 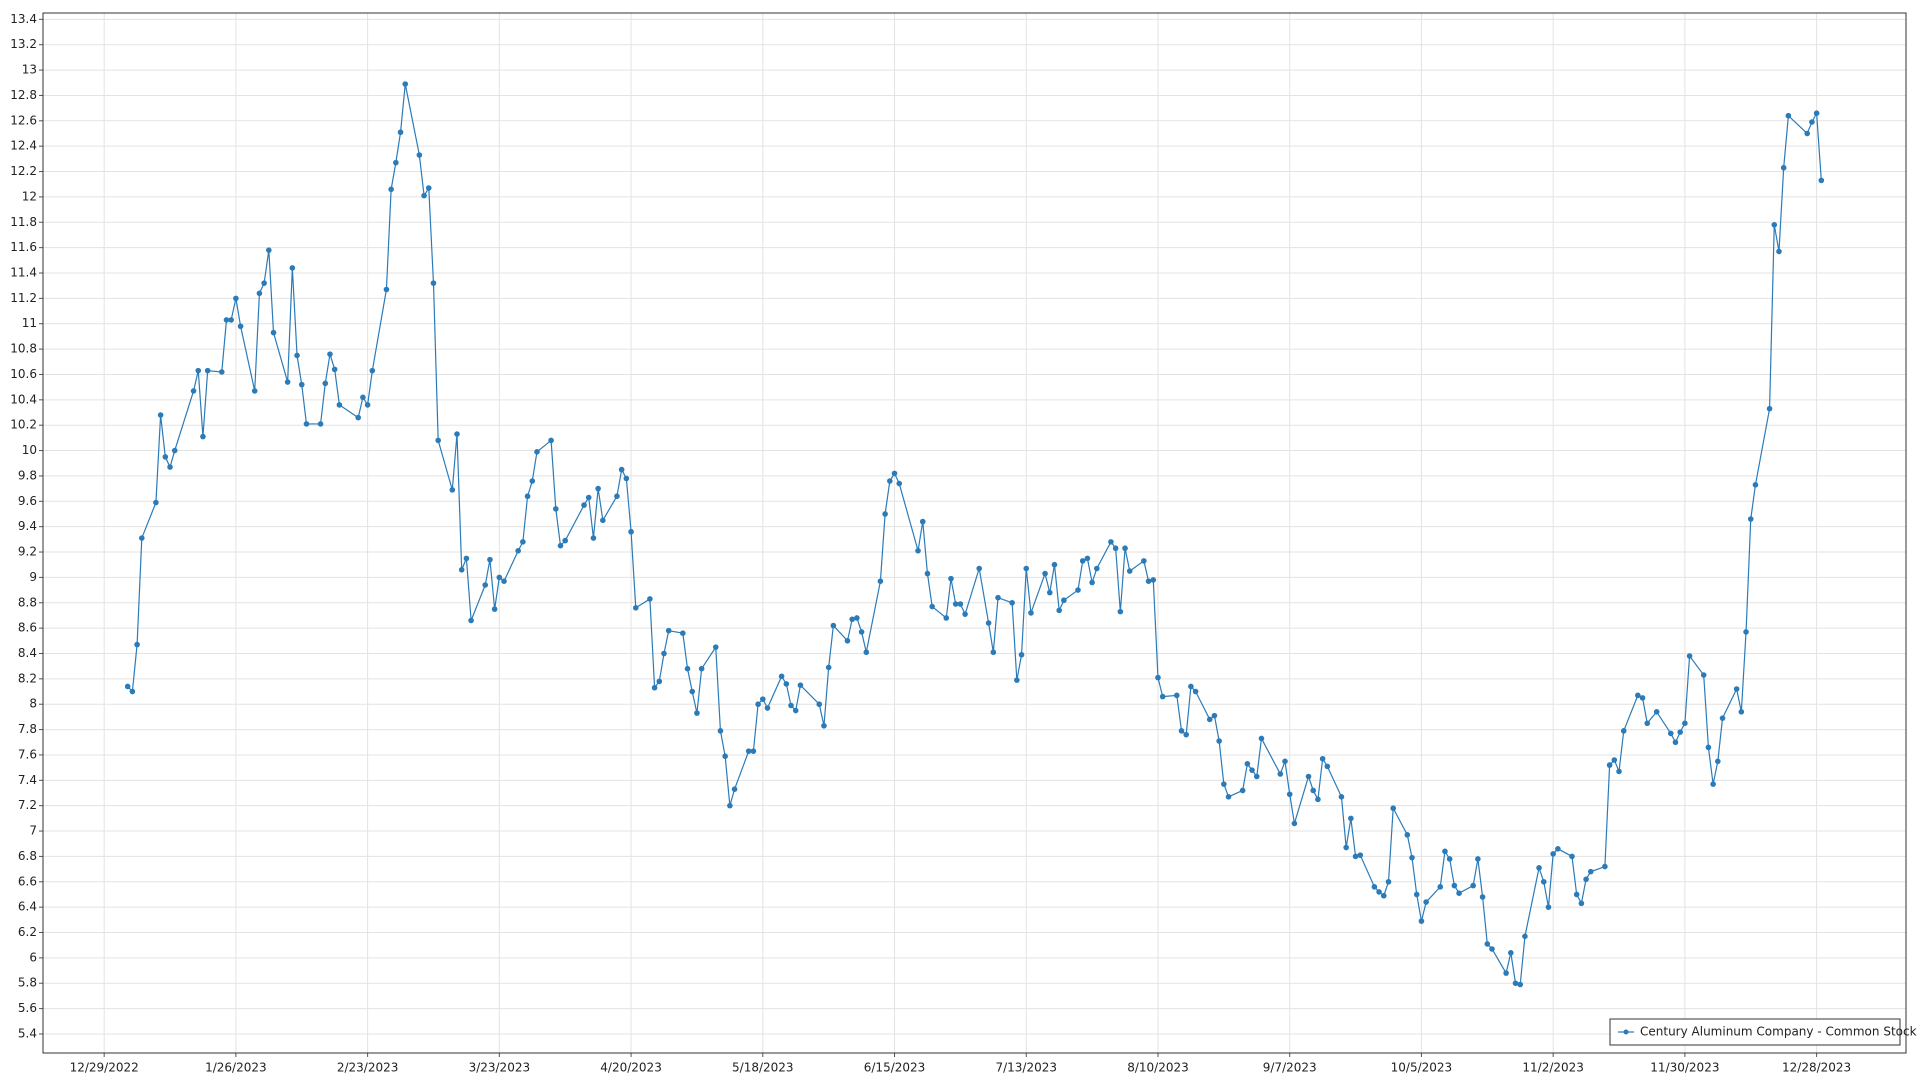 What do you see at coordinates (23, 44) in the screenshot?
I see `y-tick-label: 13.2` at bounding box center [23, 44].